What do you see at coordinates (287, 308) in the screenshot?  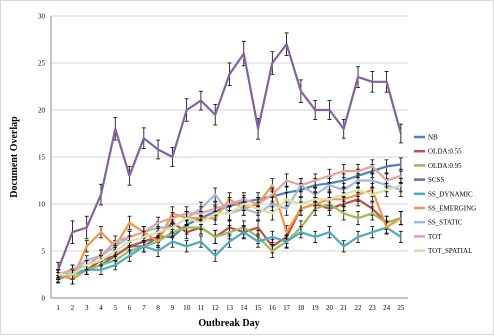 I see `x-tick-label: 17` at bounding box center [287, 308].